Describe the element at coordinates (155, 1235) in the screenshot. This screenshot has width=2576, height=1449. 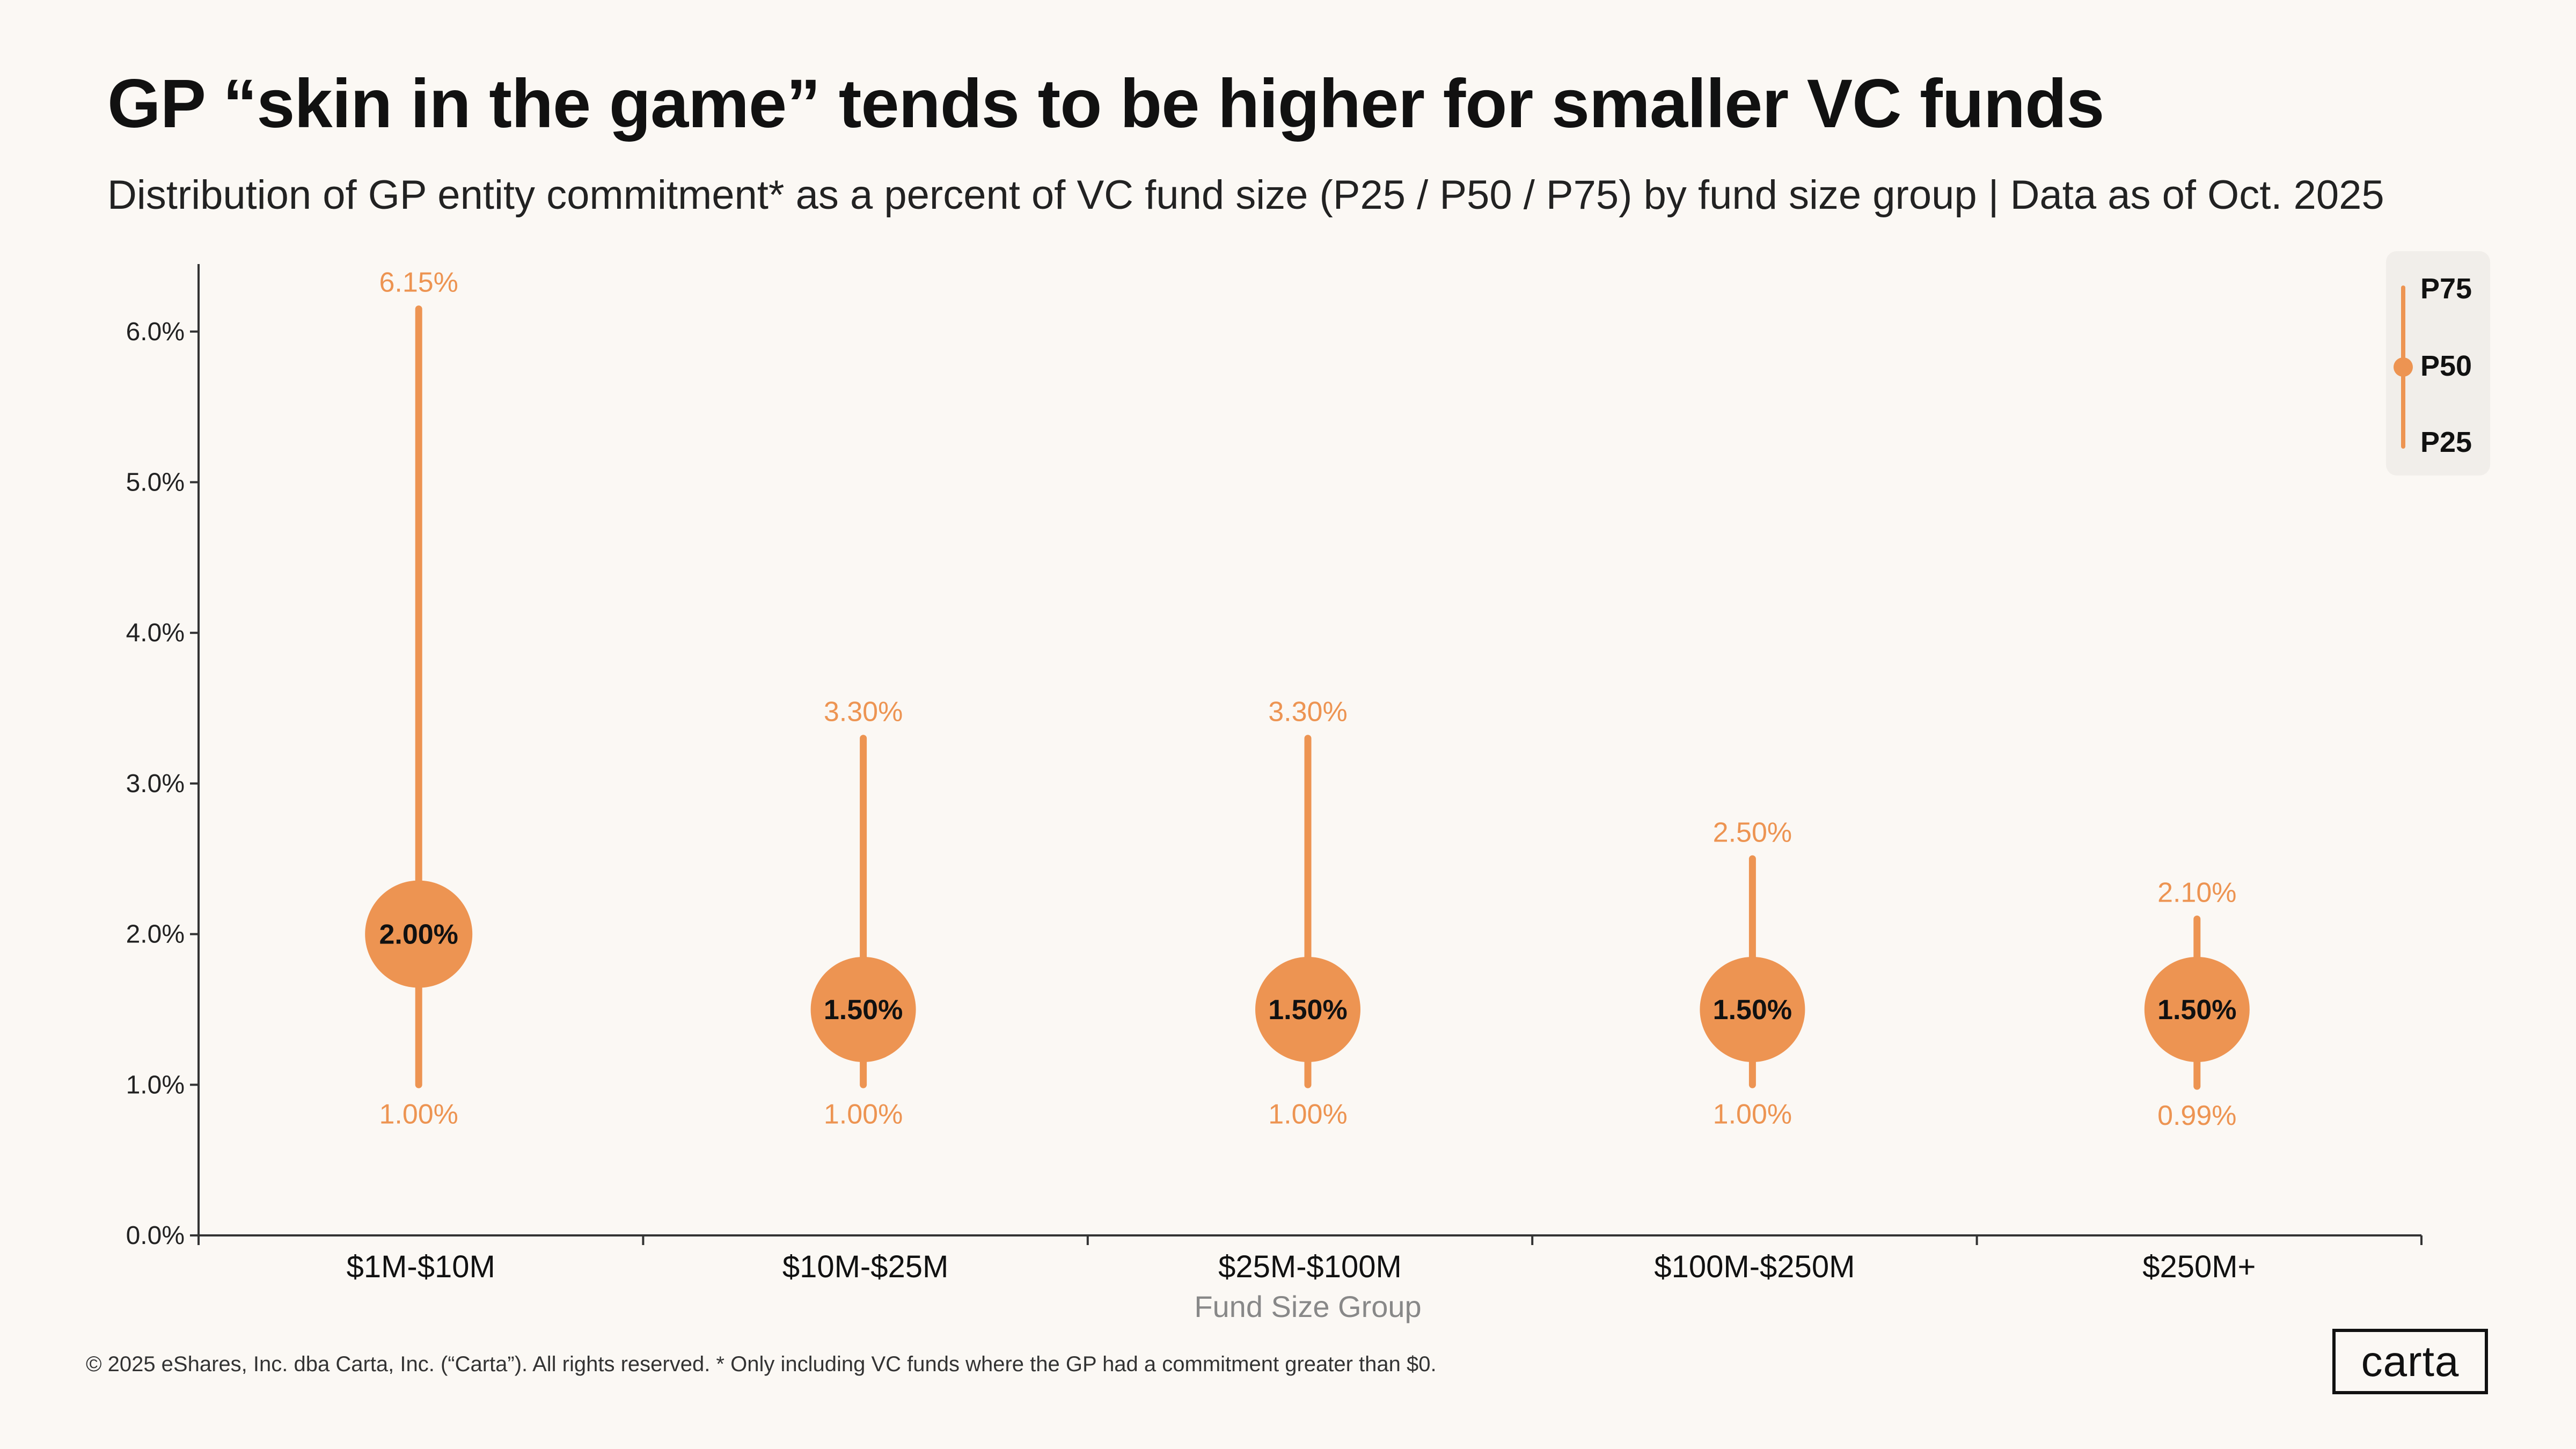
I see `y-tick-label: 0.0%` at that location.